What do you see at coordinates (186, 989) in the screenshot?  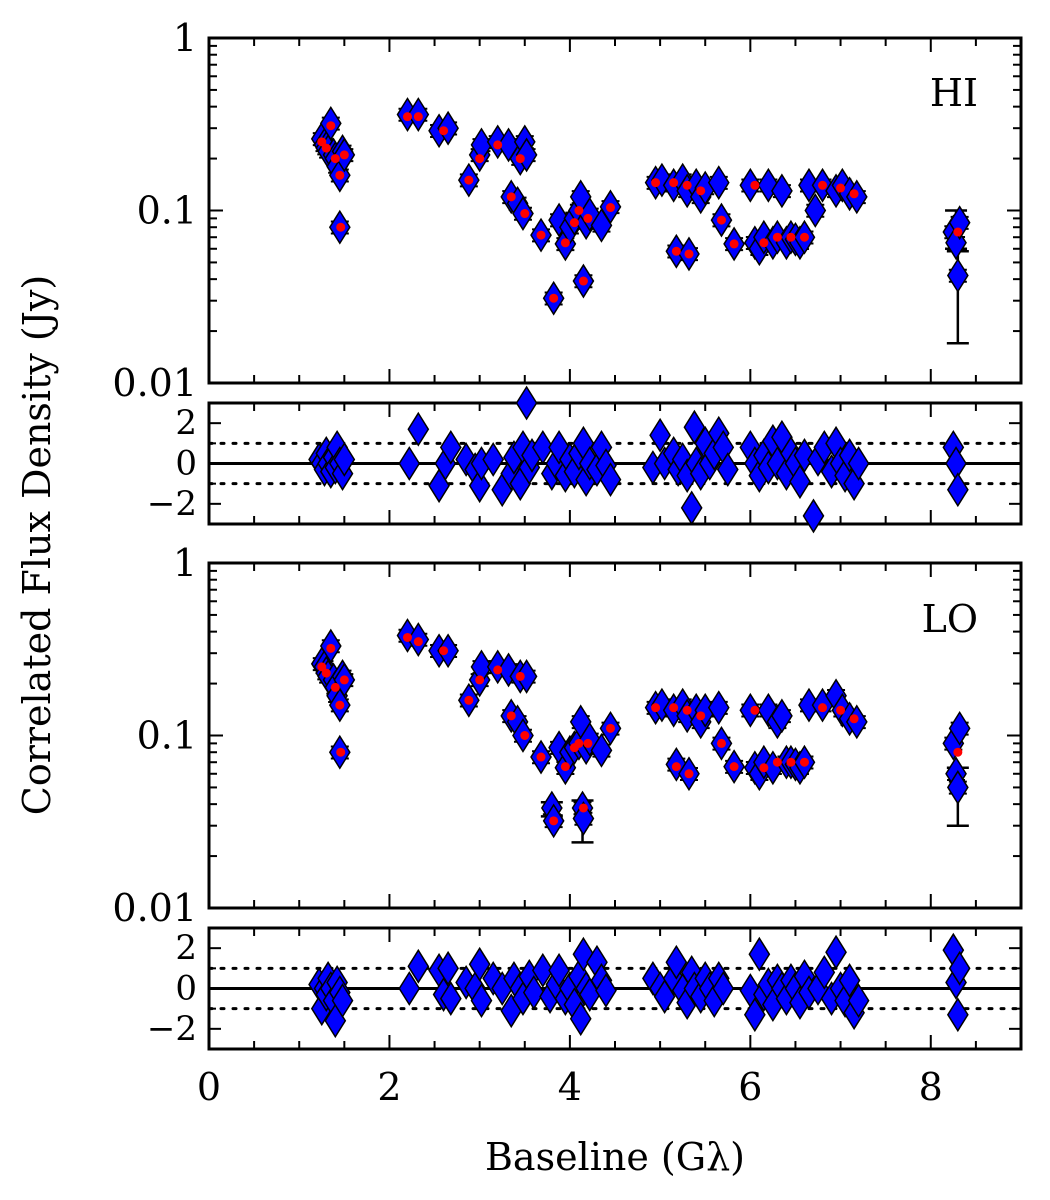 I see `lo-res-y-tick-label: 0` at bounding box center [186, 989].